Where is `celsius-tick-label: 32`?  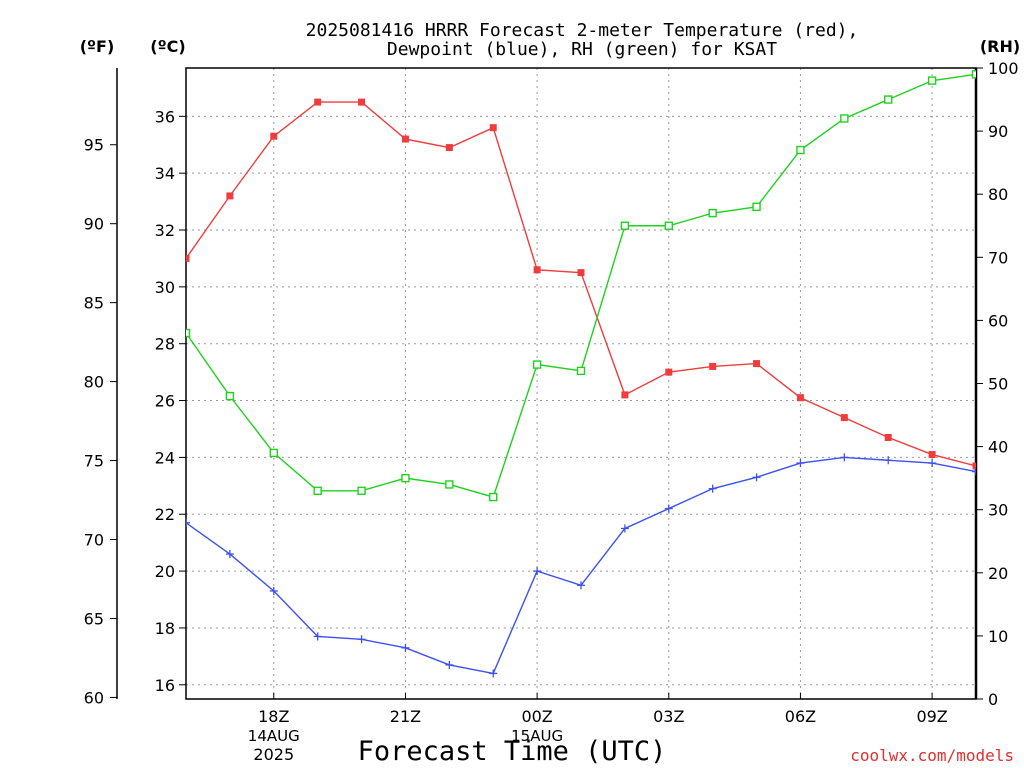
celsius-tick-label: 32 is located at coordinates (165, 230).